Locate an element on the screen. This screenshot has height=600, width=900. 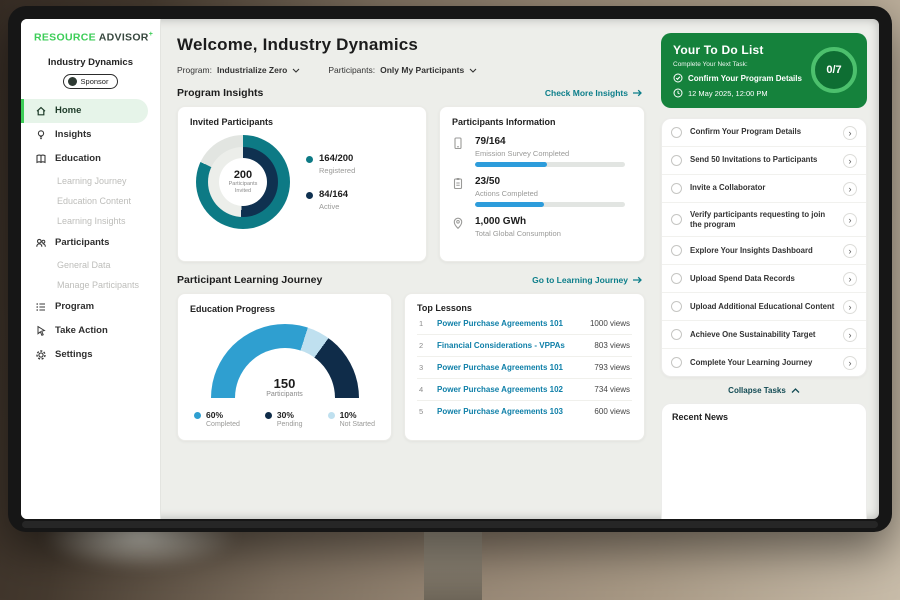
sidebar-item-education-content: Education Content is located at coordinates (90, 201).